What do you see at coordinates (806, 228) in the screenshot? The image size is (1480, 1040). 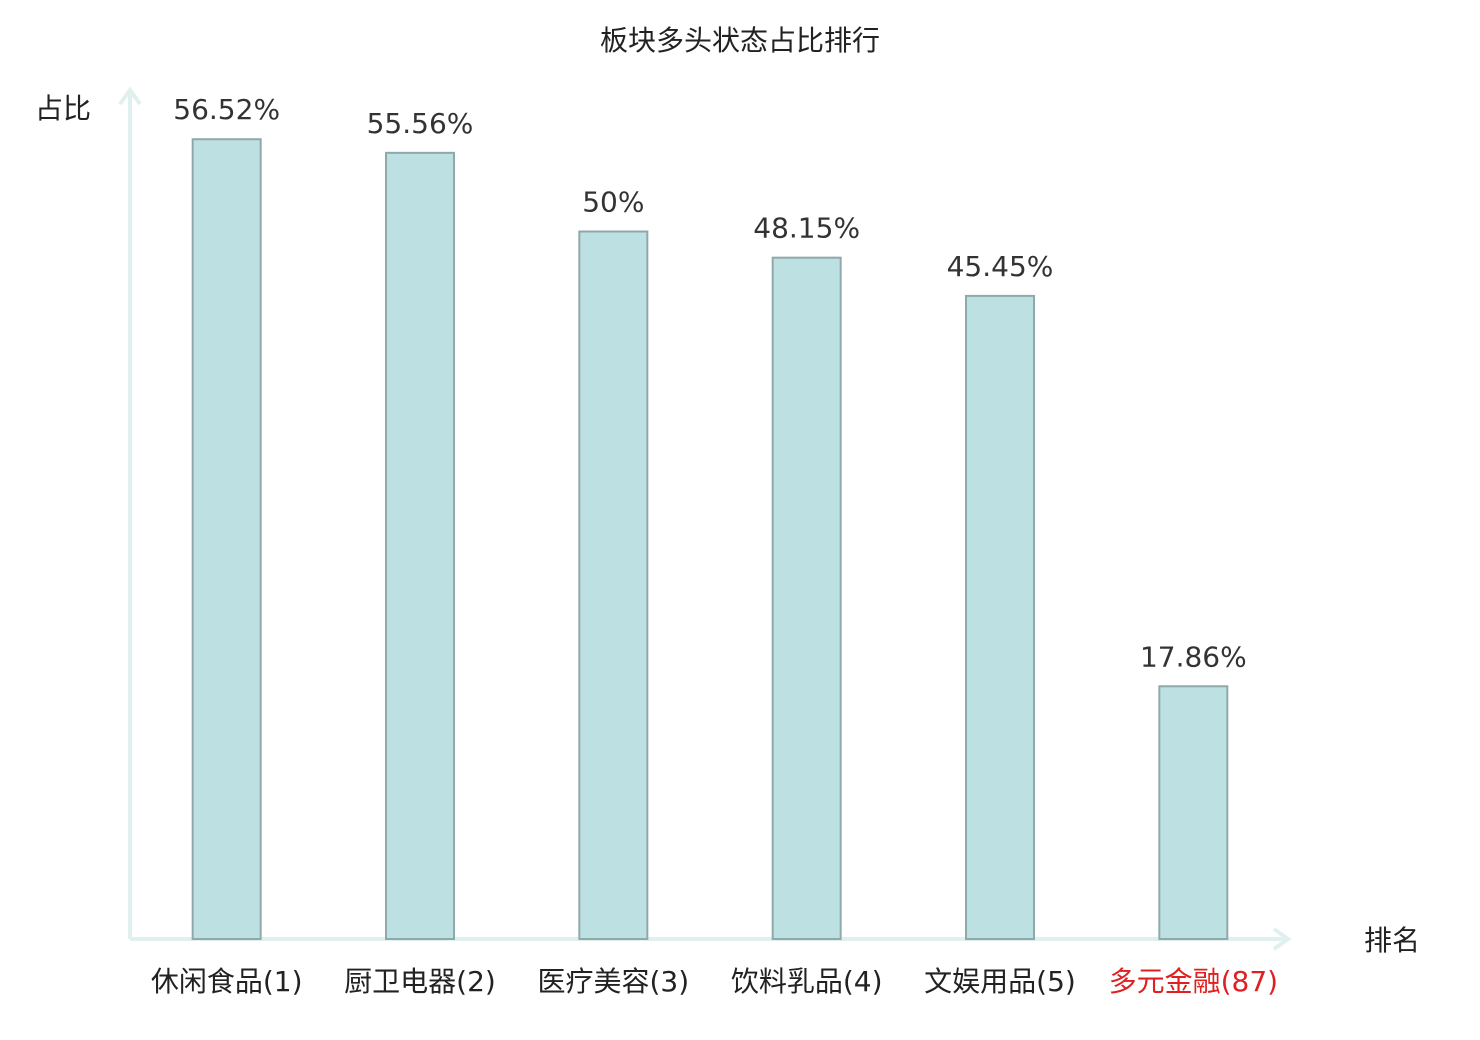 I see `value-label: 48.15%` at bounding box center [806, 228].